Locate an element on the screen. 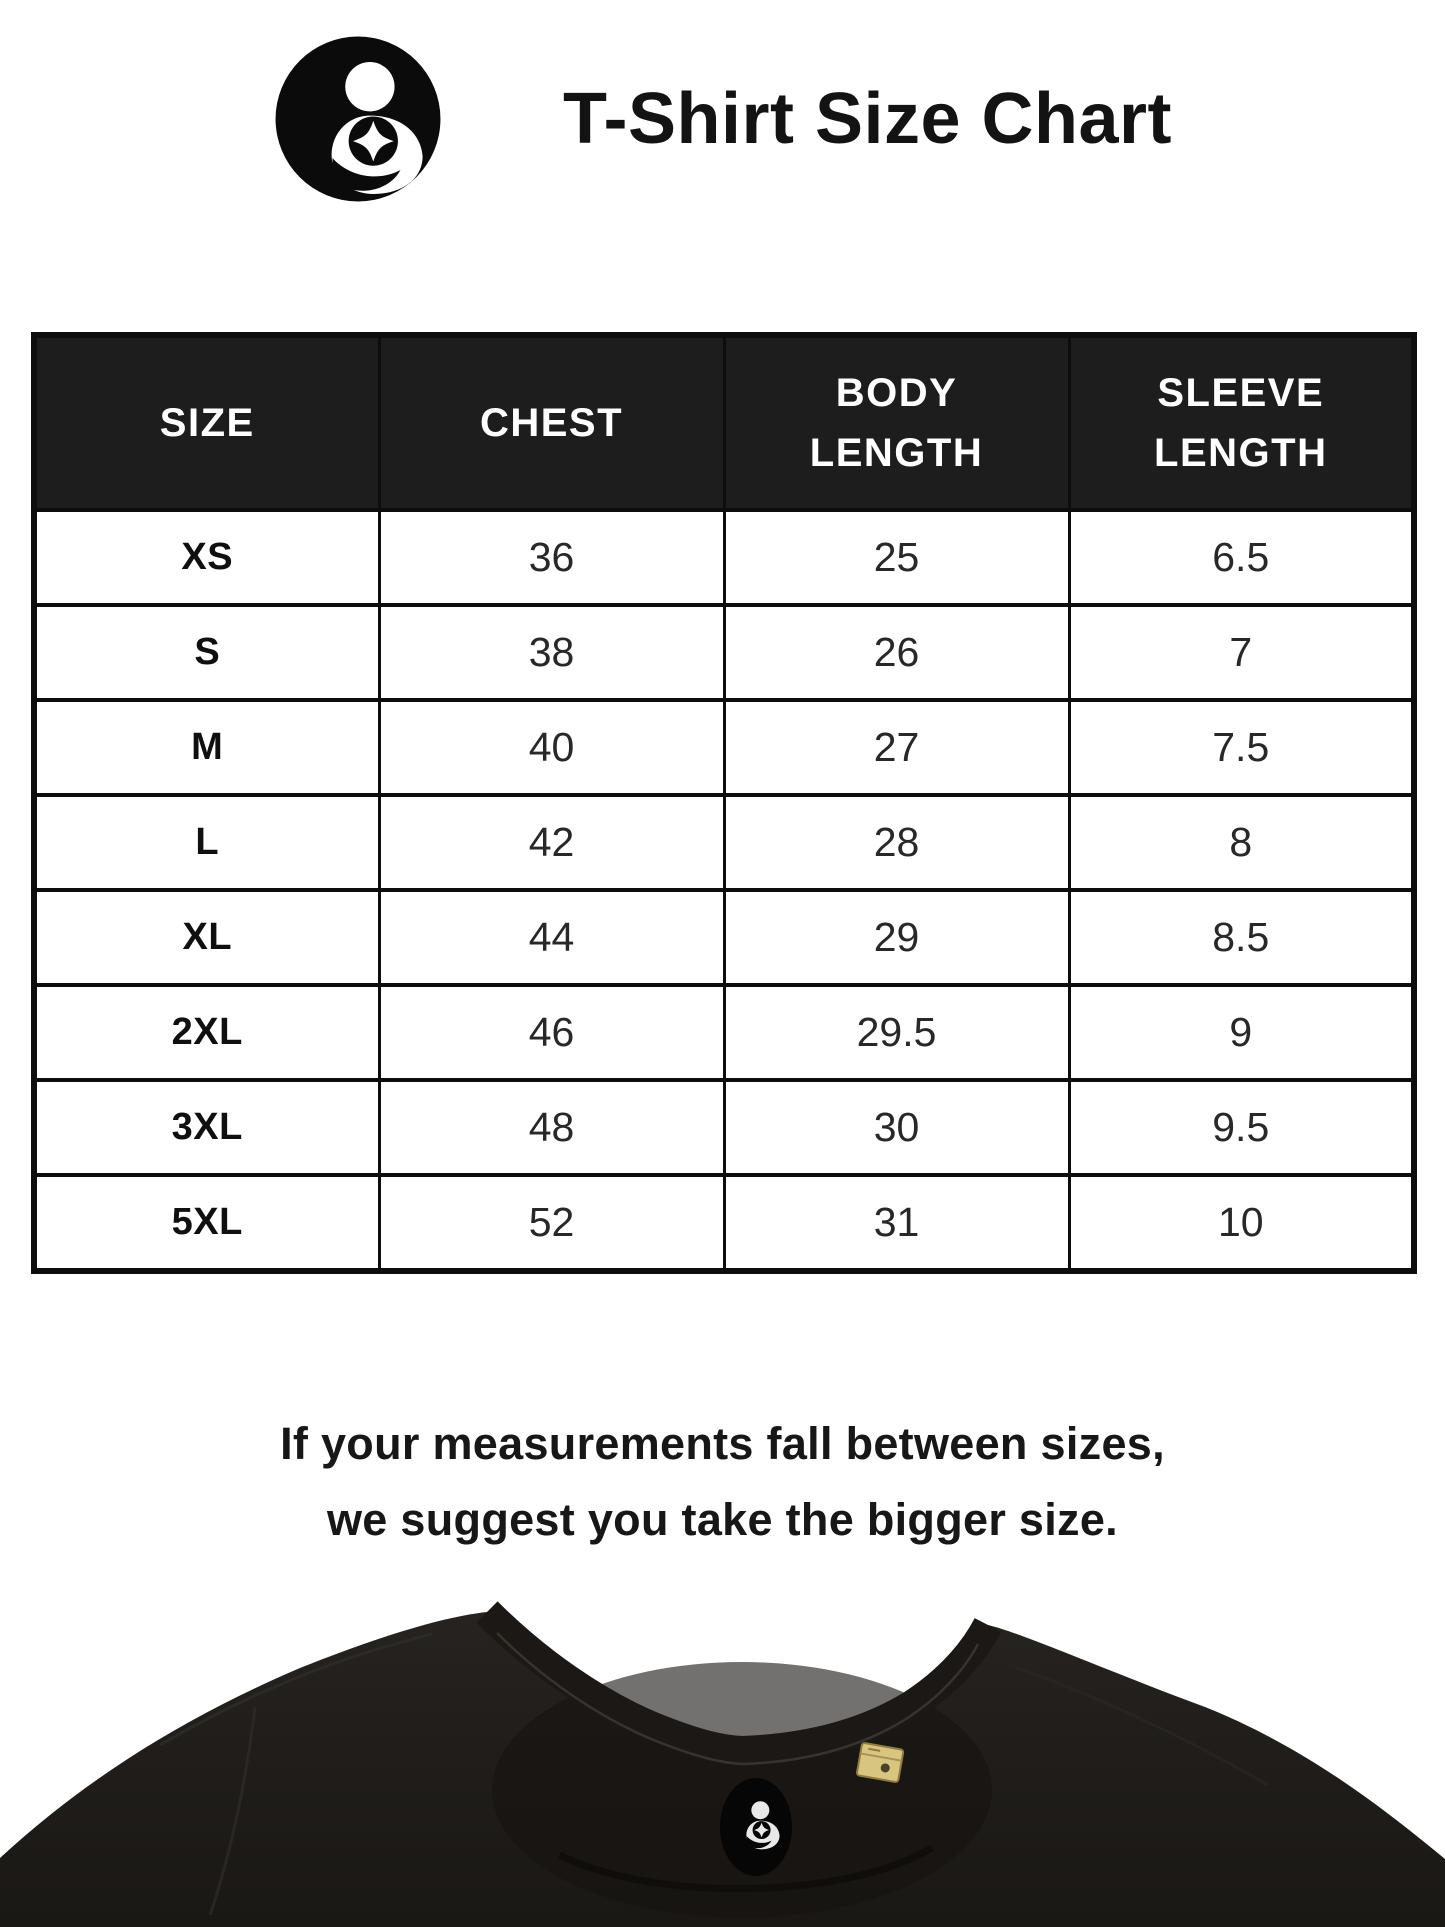 The width and height of the screenshot is (1445, 1927). header-row: SIZE CHEST BODY LENGTH SLEEVE LENGTH is located at coordinates (724, 422).